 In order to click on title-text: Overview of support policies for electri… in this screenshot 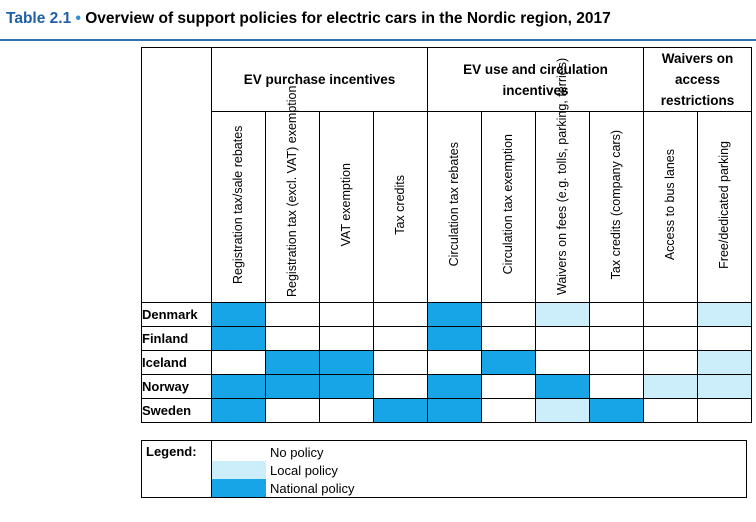, I will do `click(348, 18)`.